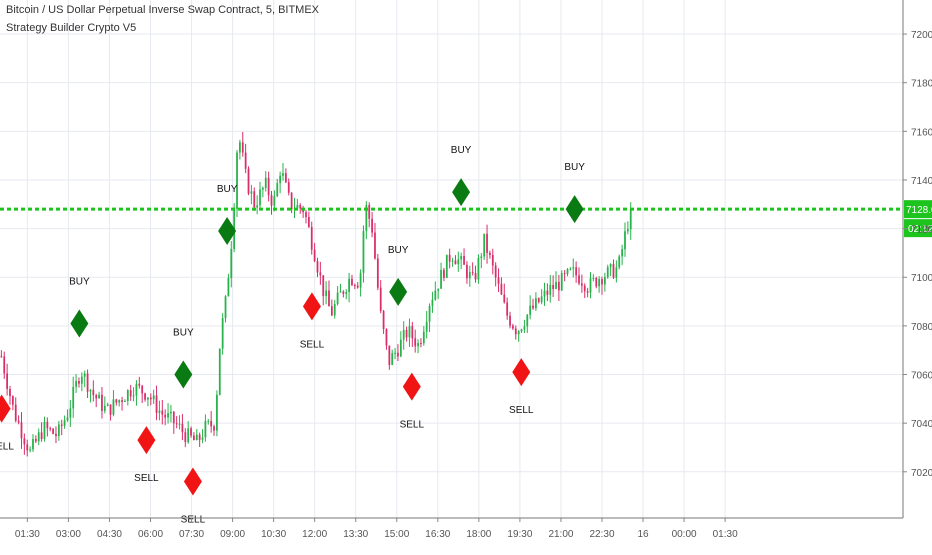 This screenshot has width=932, height=555. What do you see at coordinates (921, 327) in the screenshot?
I see `y-tick-label: 7080.0` at bounding box center [921, 327].